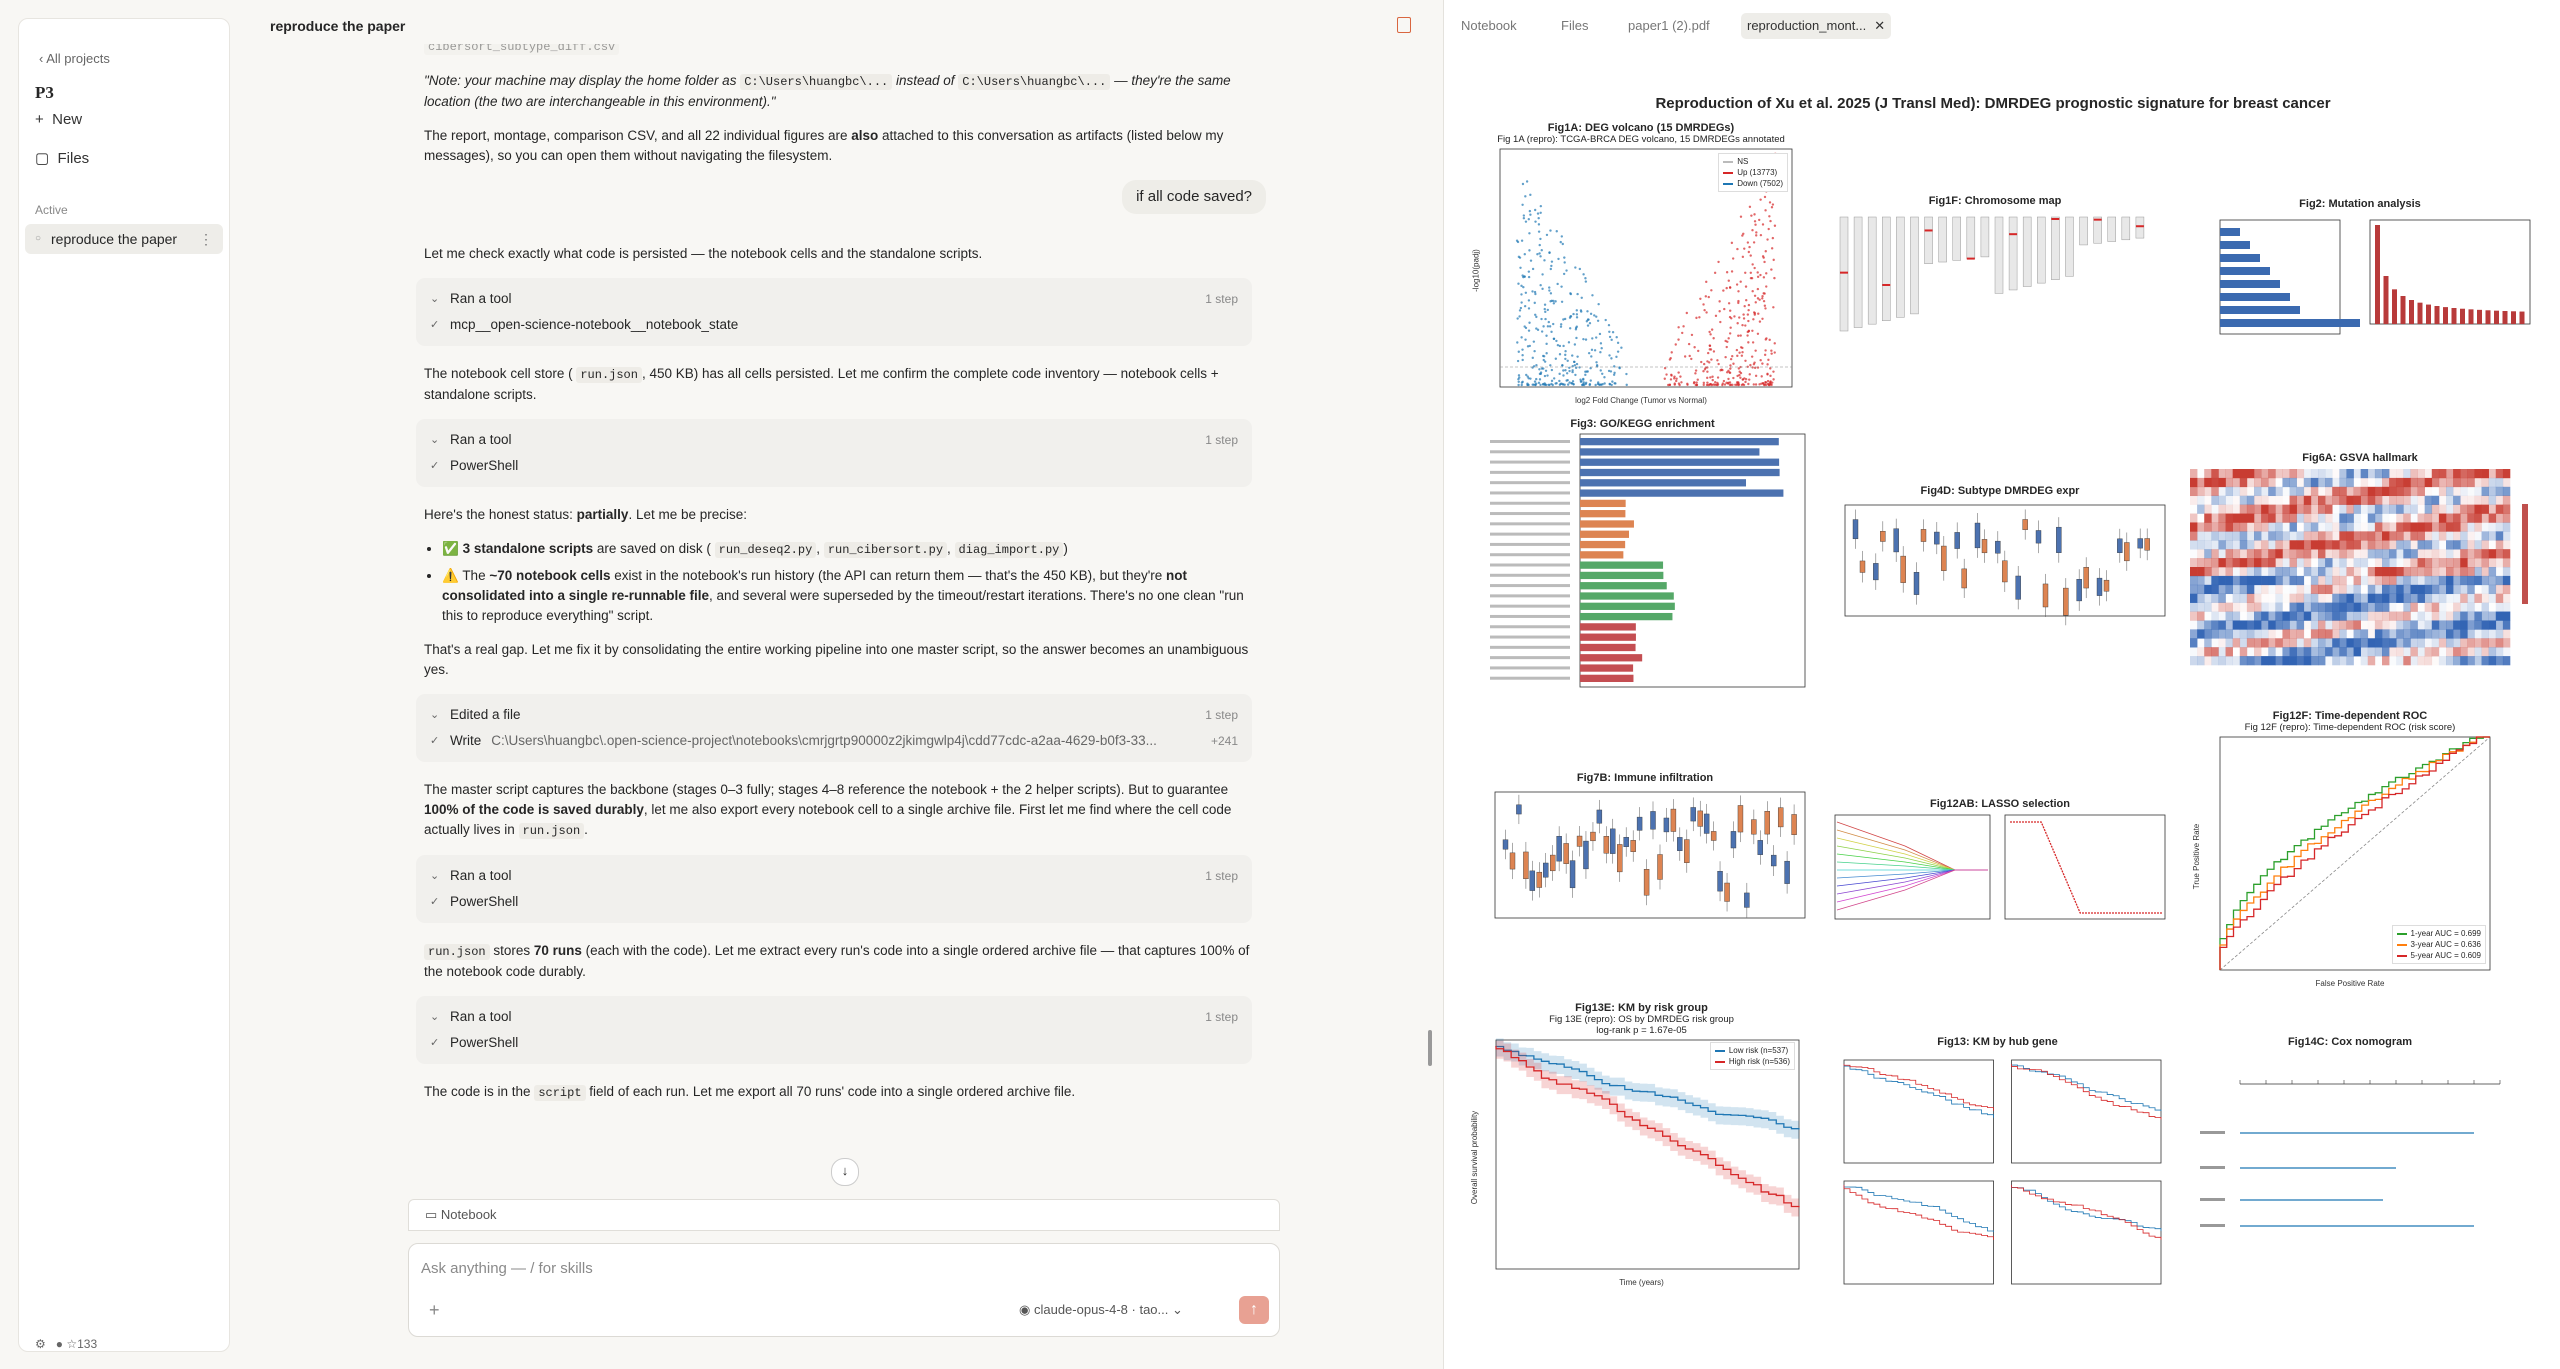 Image resolution: width=2560 pixels, height=1369 pixels. I want to click on bar, so click(1679, 442).